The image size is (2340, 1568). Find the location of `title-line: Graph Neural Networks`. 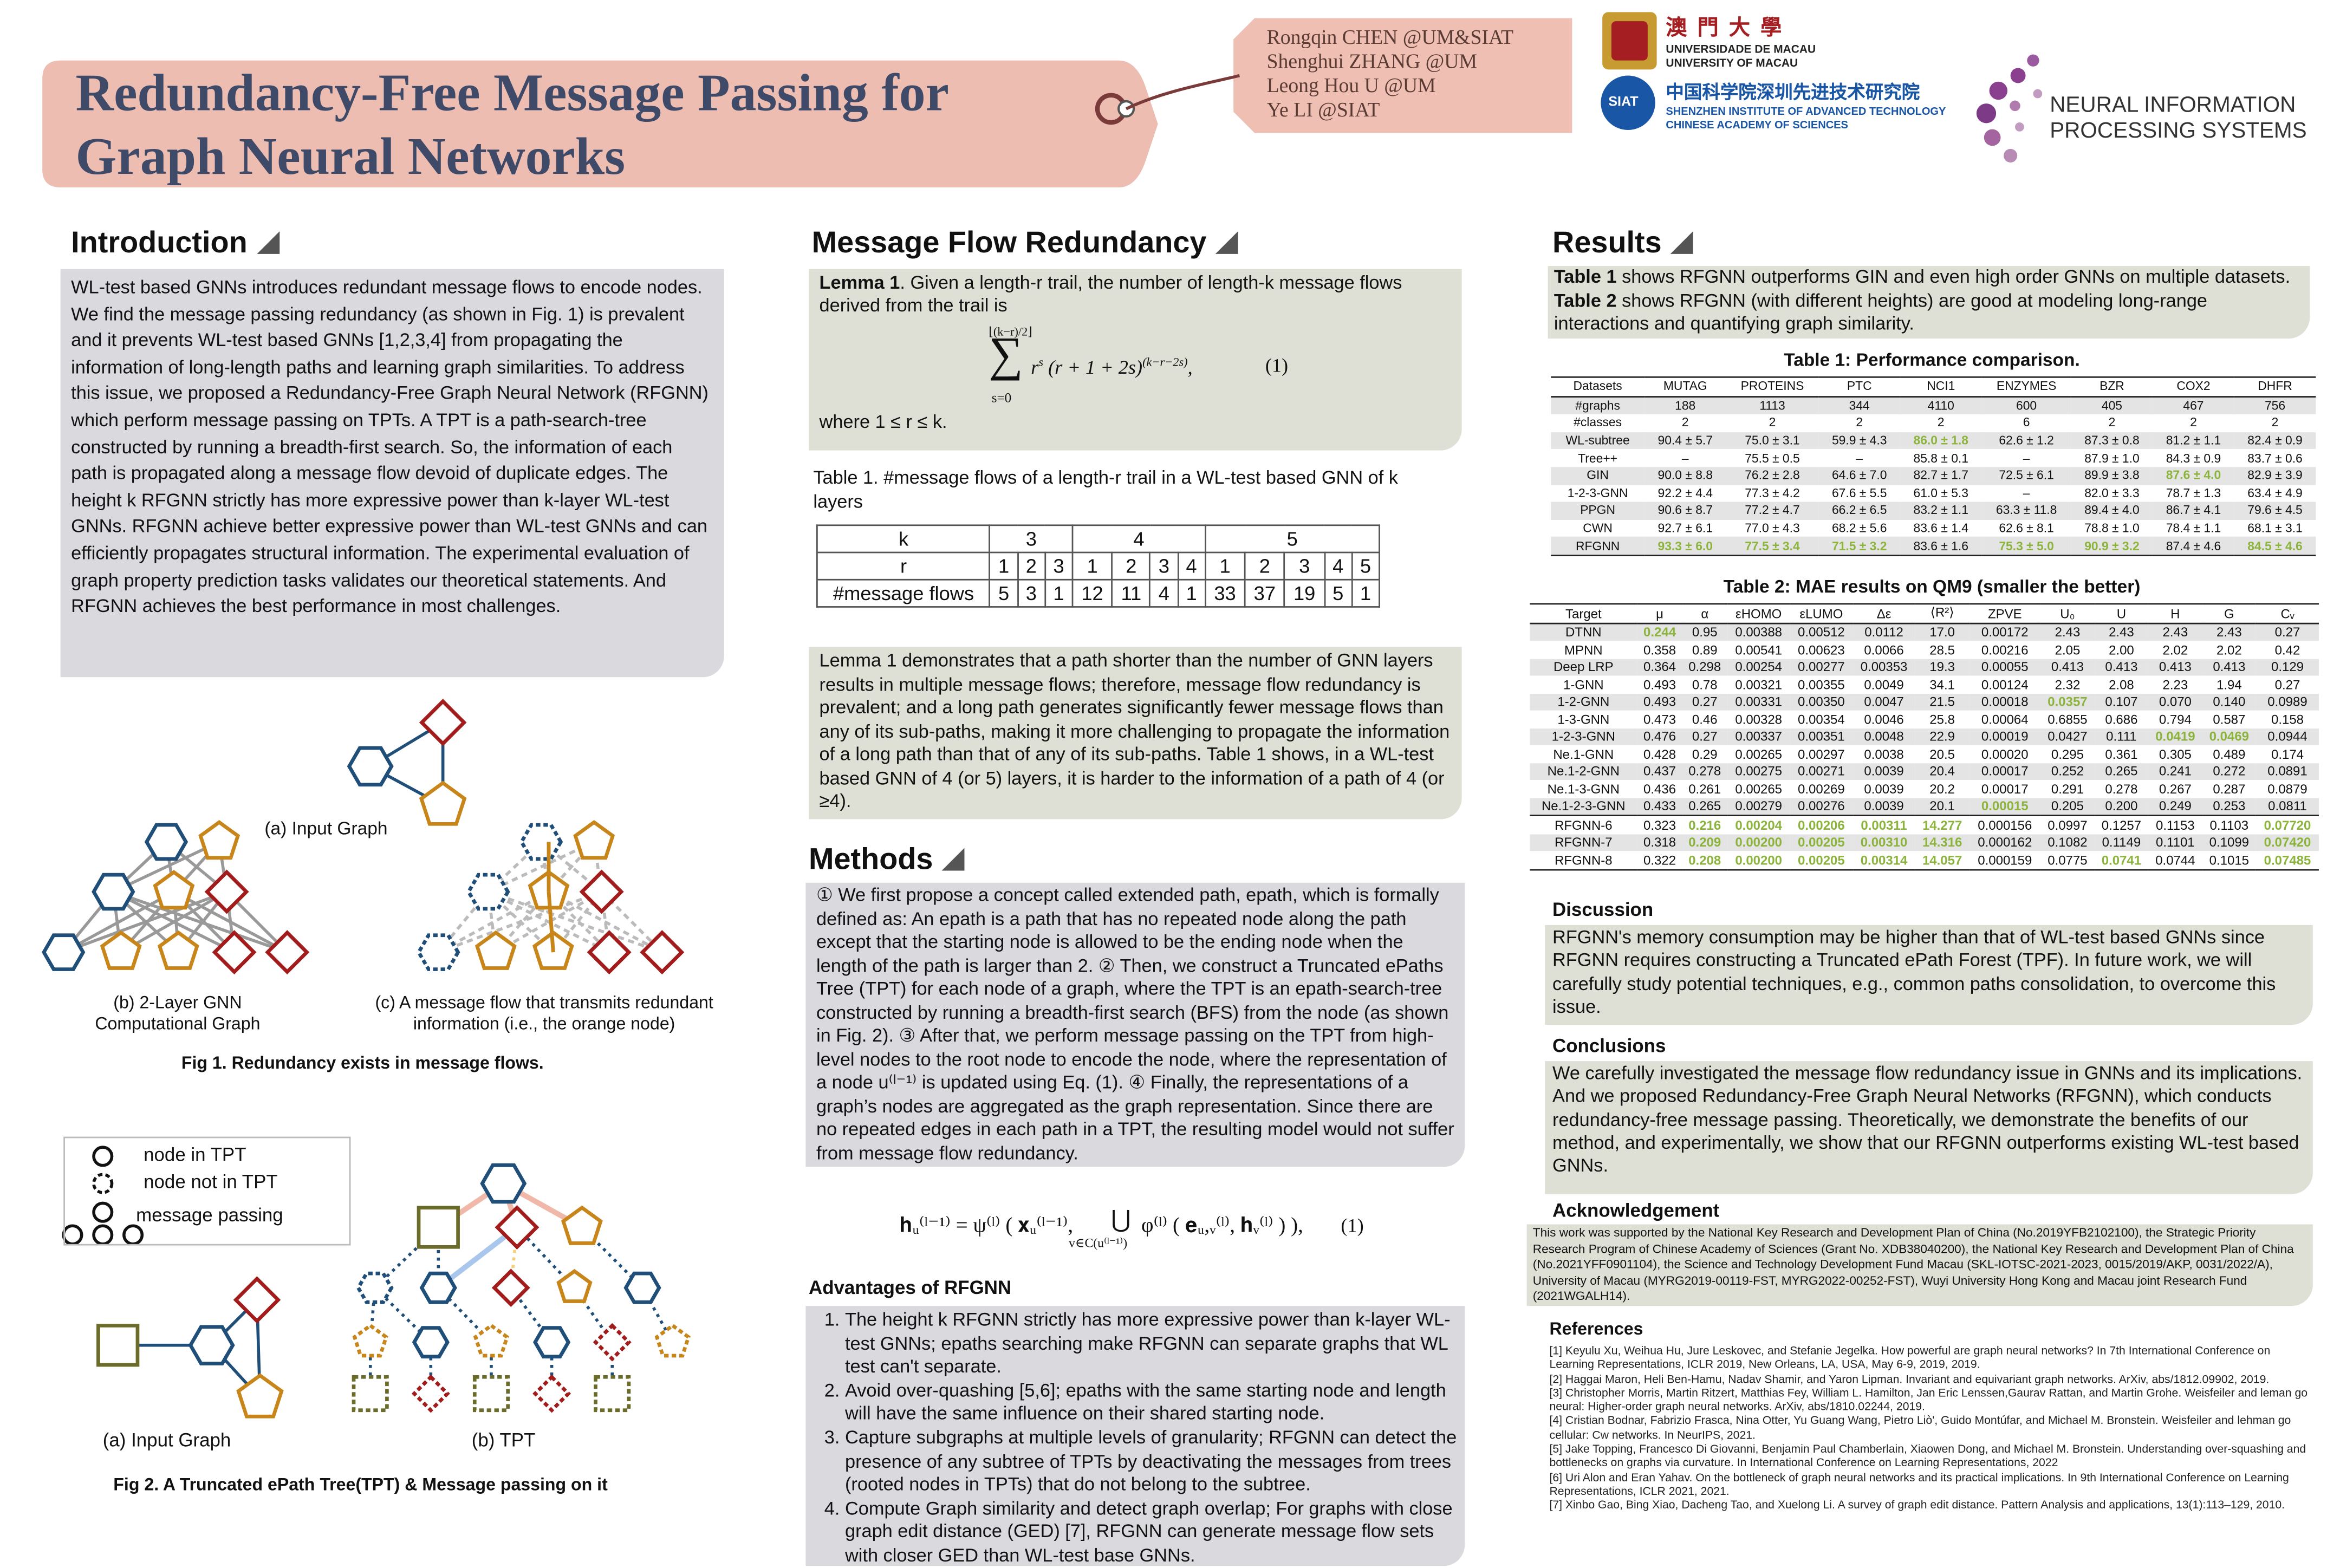

title-line: Graph Neural Networks is located at coordinates (350, 157).